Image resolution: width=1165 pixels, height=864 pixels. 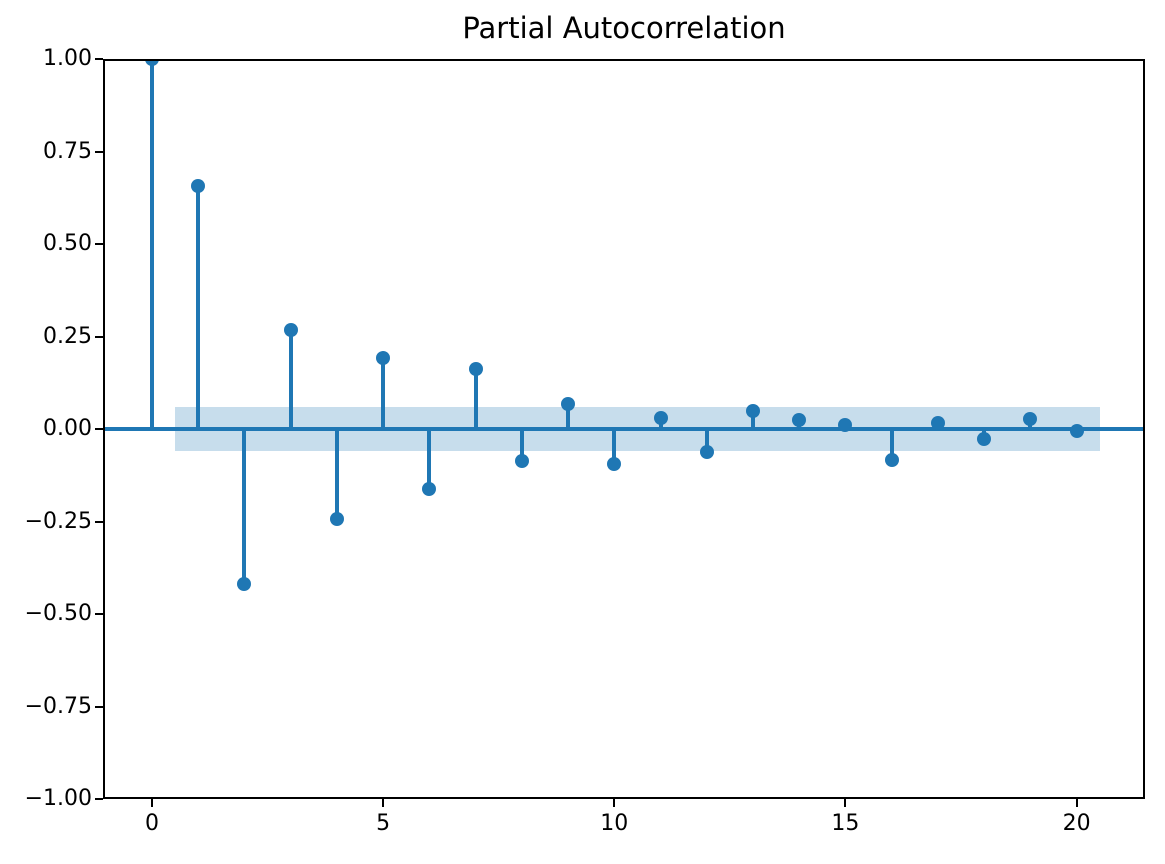 What do you see at coordinates (58, 706) in the screenshot?
I see `y-tick-label: −0.75` at bounding box center [58, 706].